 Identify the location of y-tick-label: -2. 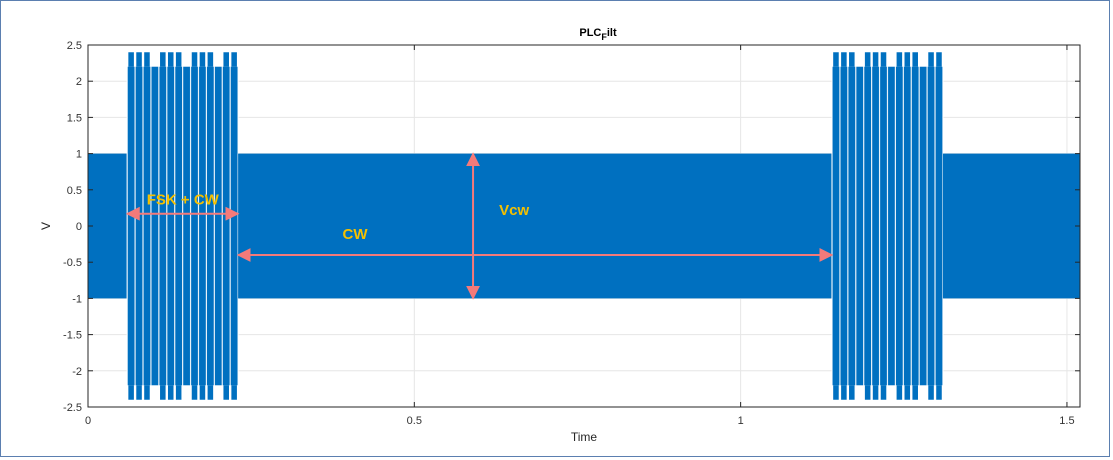
(77, 372).